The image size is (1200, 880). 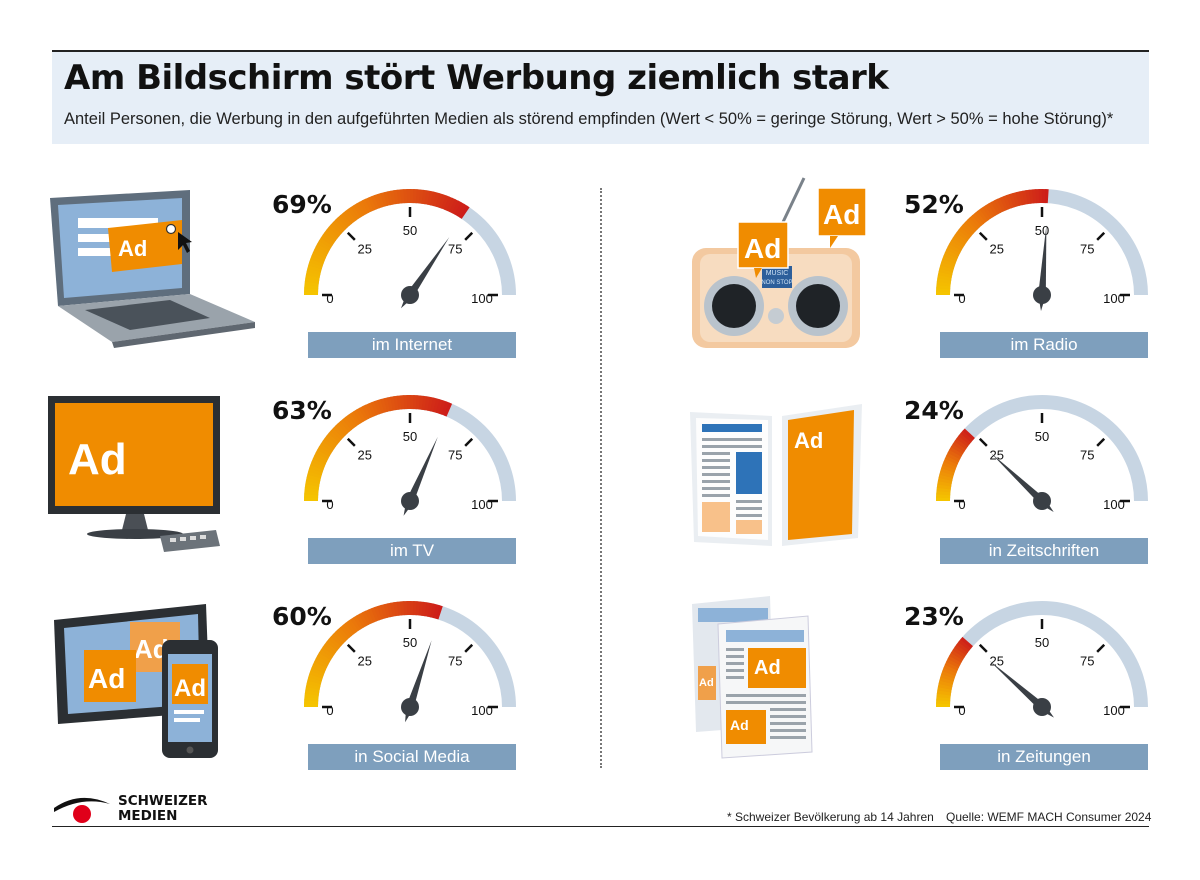 I want to click on gauge-value: 69%, so click(x=302, y=204).